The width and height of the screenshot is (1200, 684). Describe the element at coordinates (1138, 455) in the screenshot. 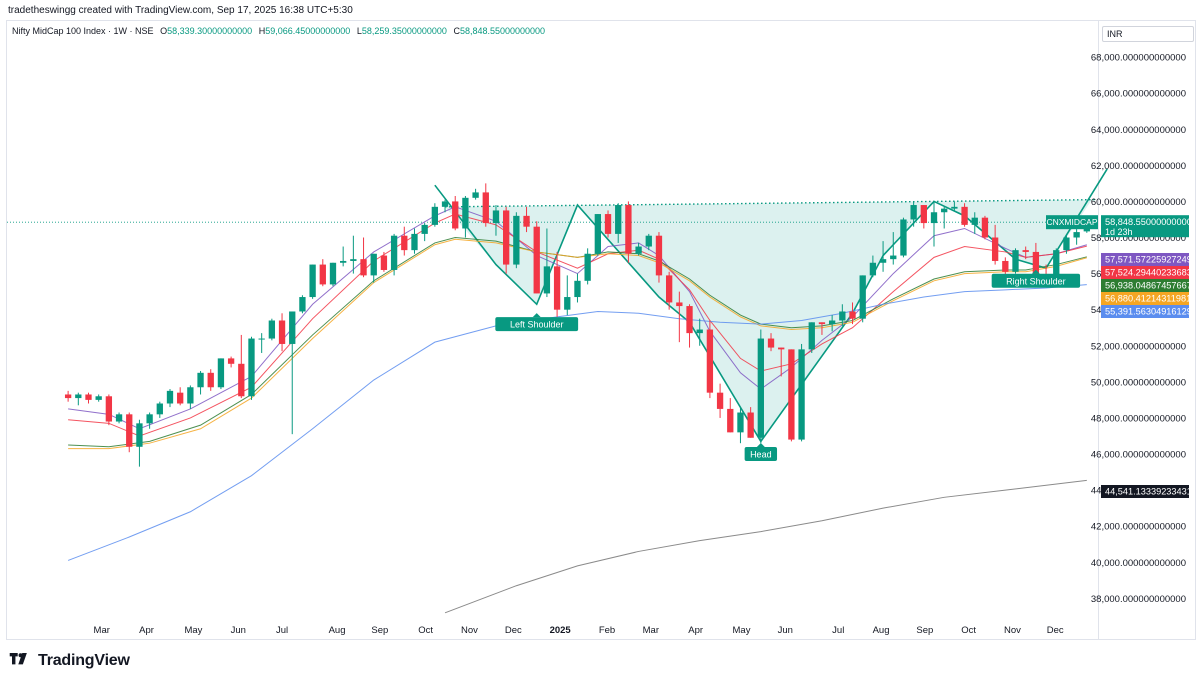

I see `y-tick-label: 46,000.000000000000` at that location.